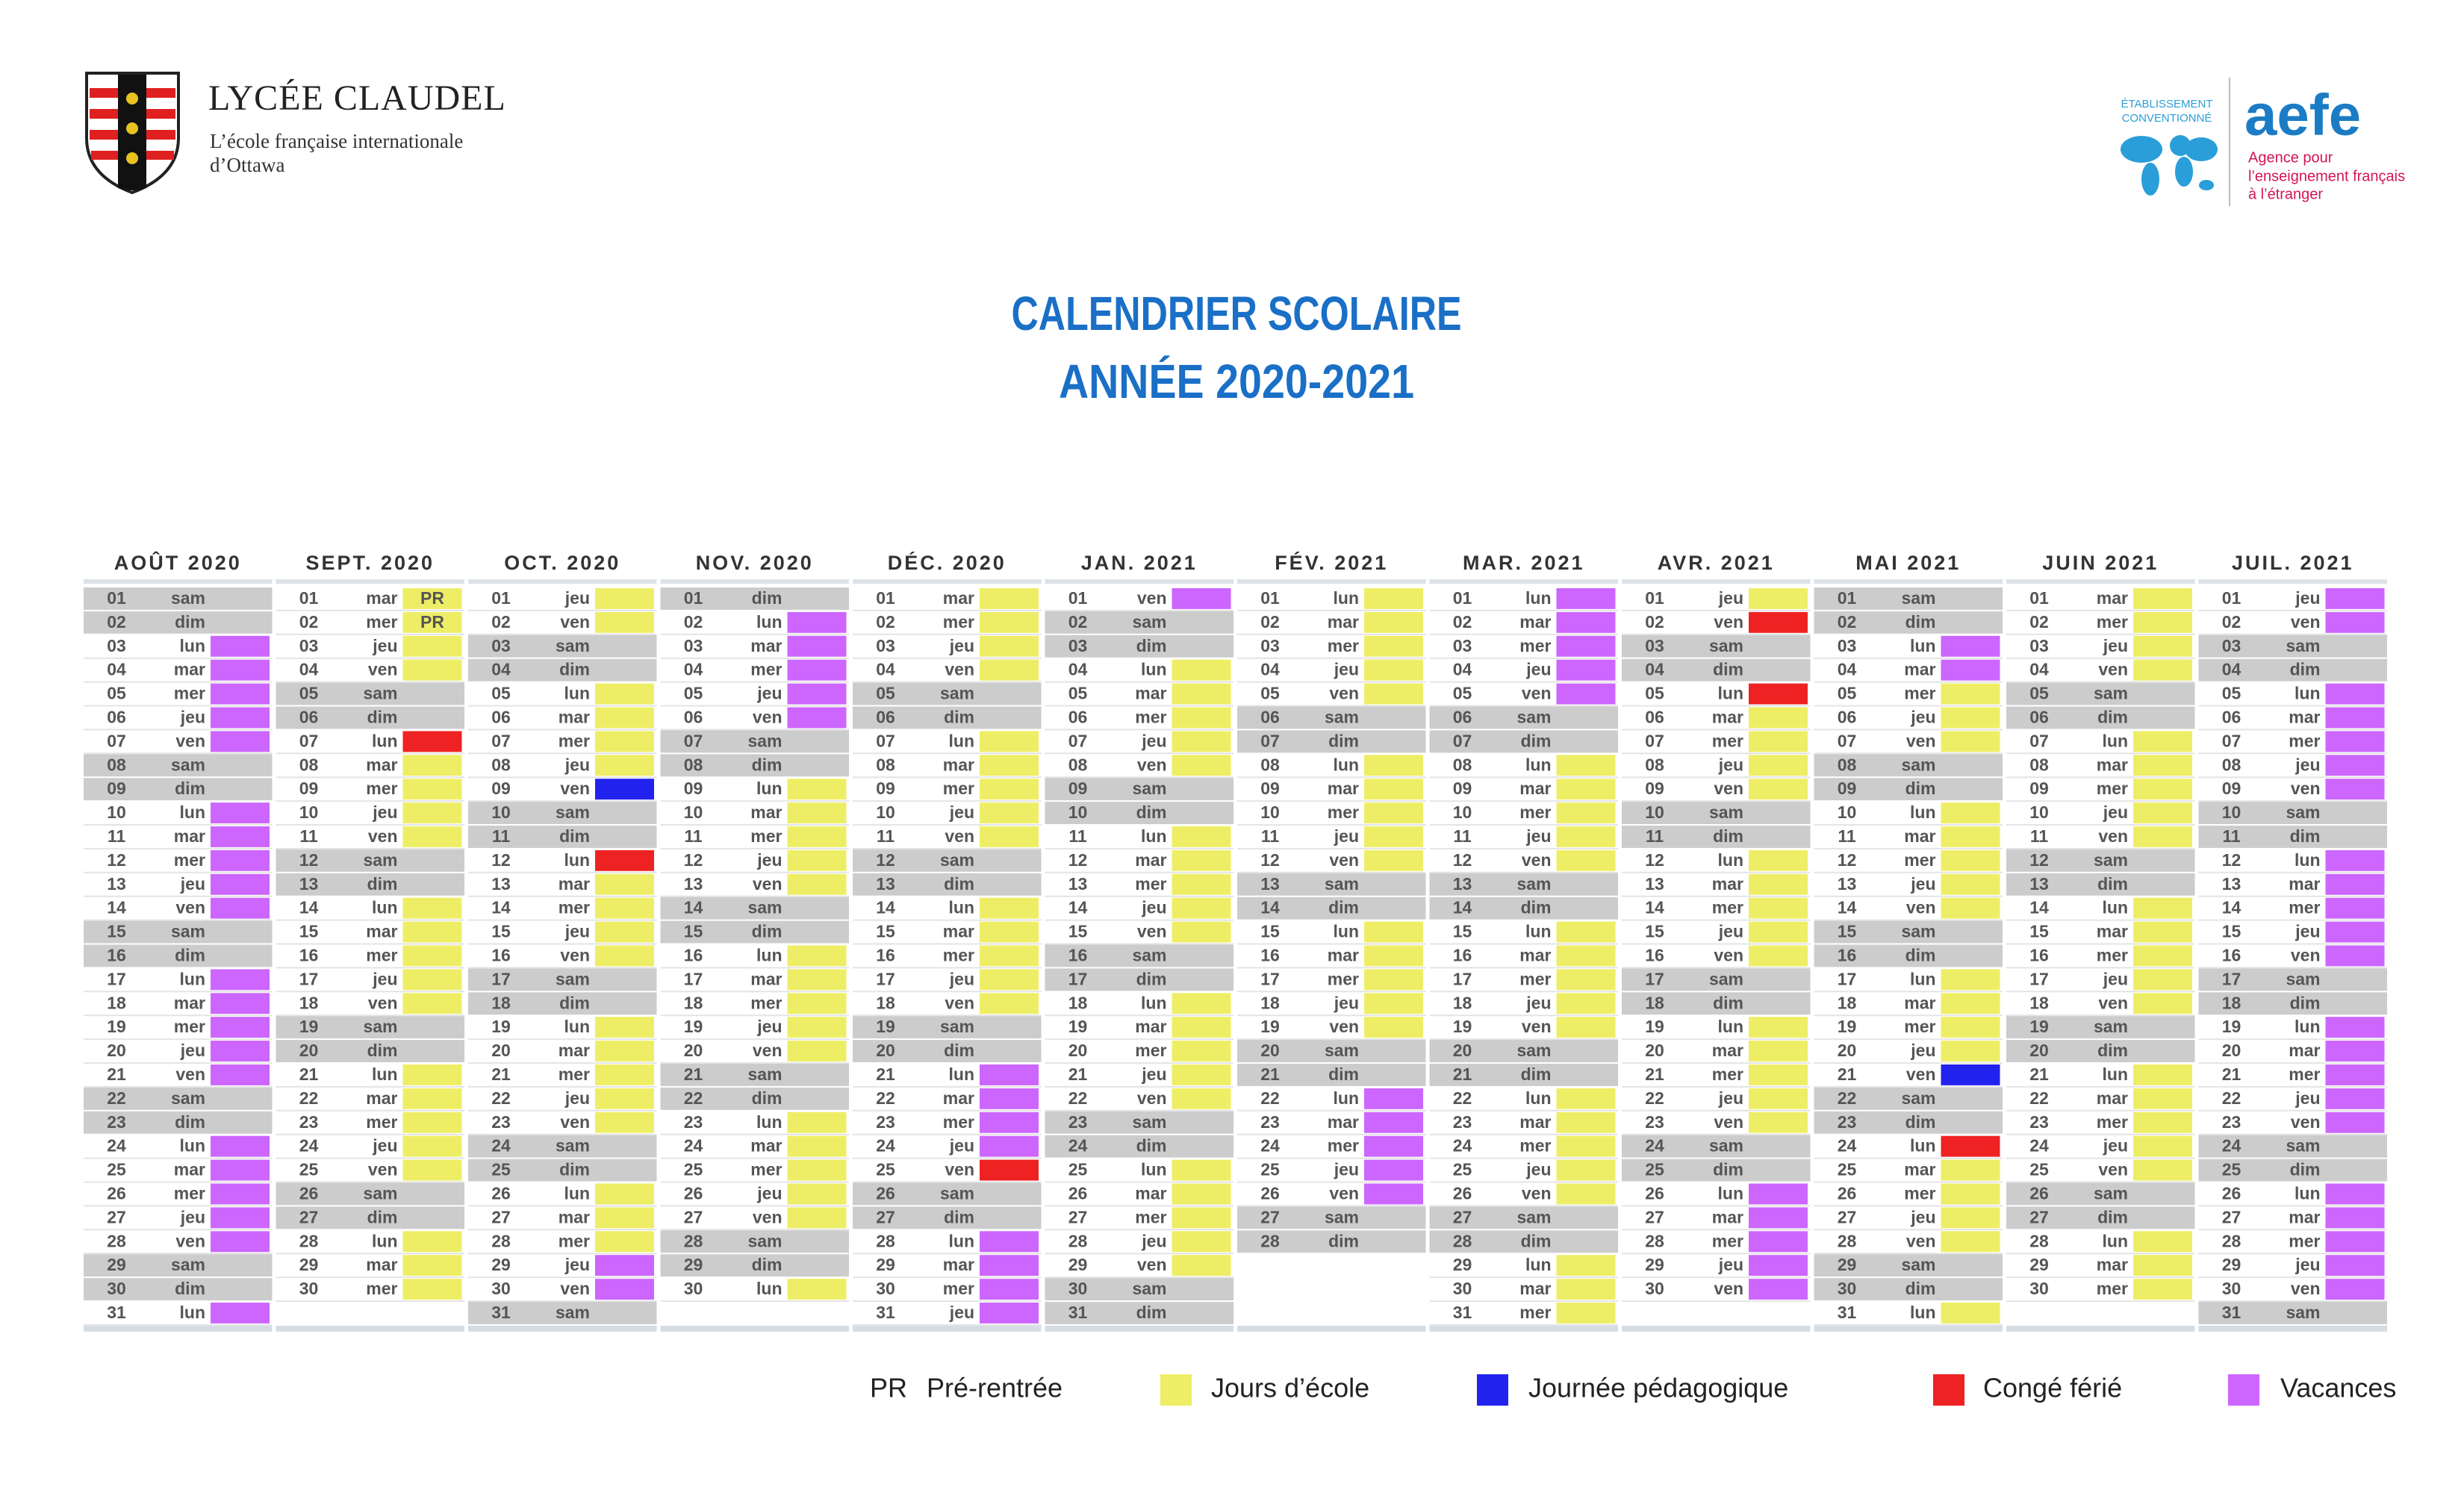 This screenshot has height=1487, width=2464. What do you see at coordinates (888, 1388) in the screenshot?
I see `legend-code: PR` at bounding box center [888, 1388].